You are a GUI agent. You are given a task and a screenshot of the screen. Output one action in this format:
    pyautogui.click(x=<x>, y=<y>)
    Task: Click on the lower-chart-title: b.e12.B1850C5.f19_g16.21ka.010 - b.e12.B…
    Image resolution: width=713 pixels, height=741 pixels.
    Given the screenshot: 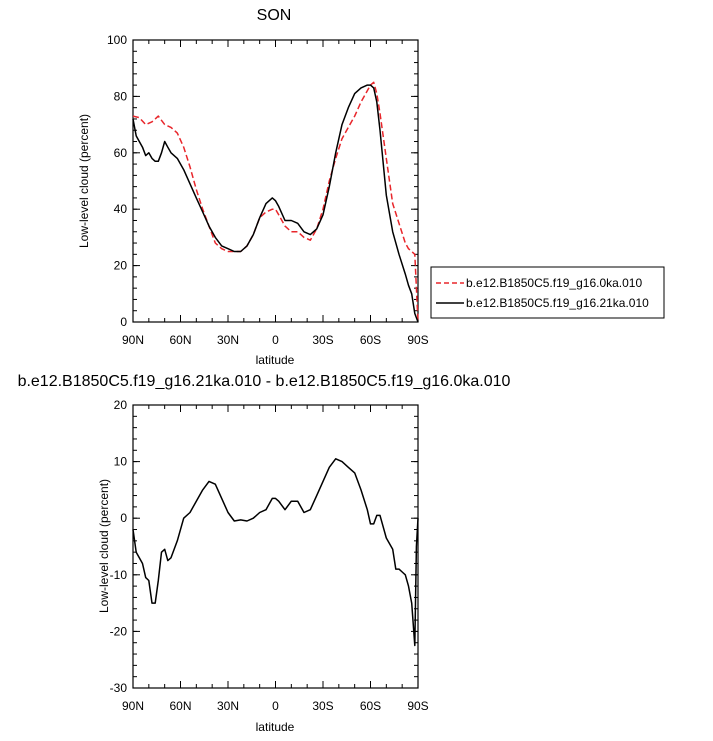 What is the action you would take?
    pyautogui.click(x=264, y=381)
    